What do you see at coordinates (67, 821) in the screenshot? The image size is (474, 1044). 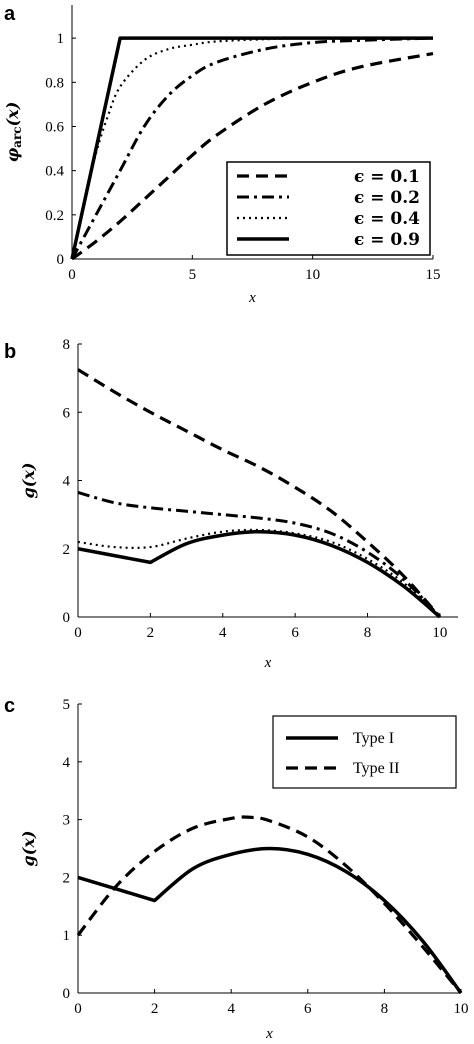 I see `y-tick-label: 3` at bounding box center [67, 821].